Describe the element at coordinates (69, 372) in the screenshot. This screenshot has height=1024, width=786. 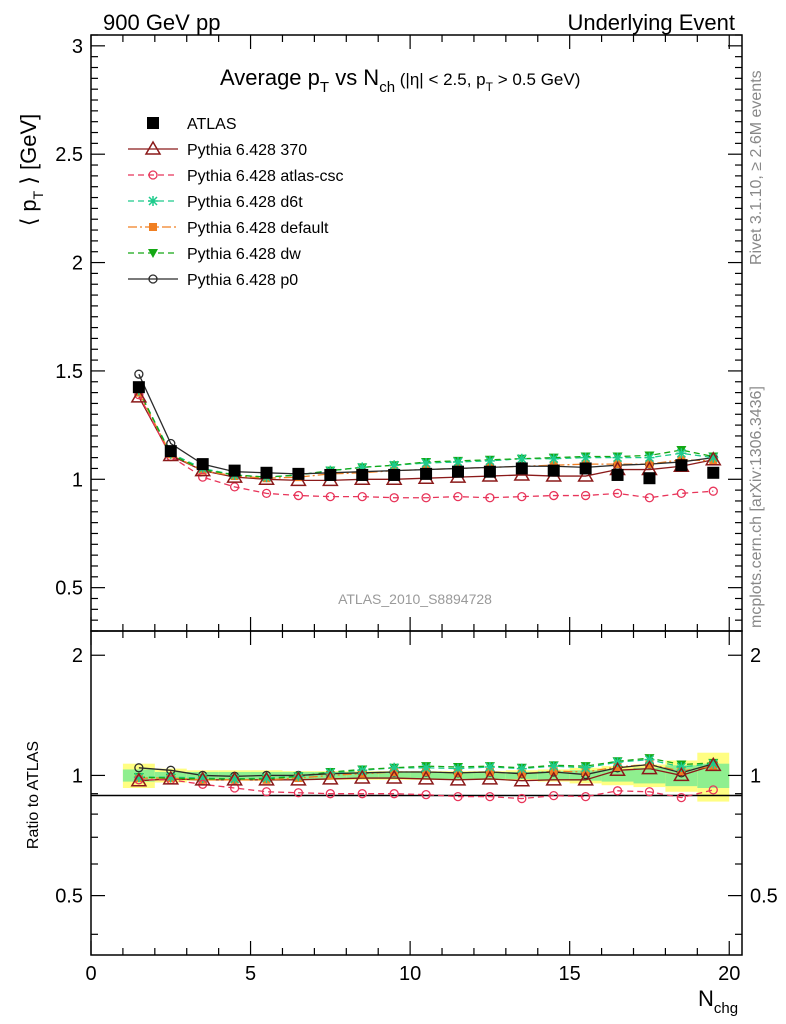
I see `y-tick-label: 1.5` at that location.